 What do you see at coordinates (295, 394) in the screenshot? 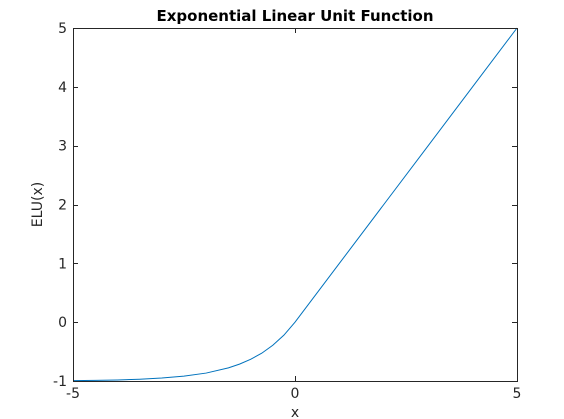
I see `x-tick-label: 0` at bounding box center [295, 394].